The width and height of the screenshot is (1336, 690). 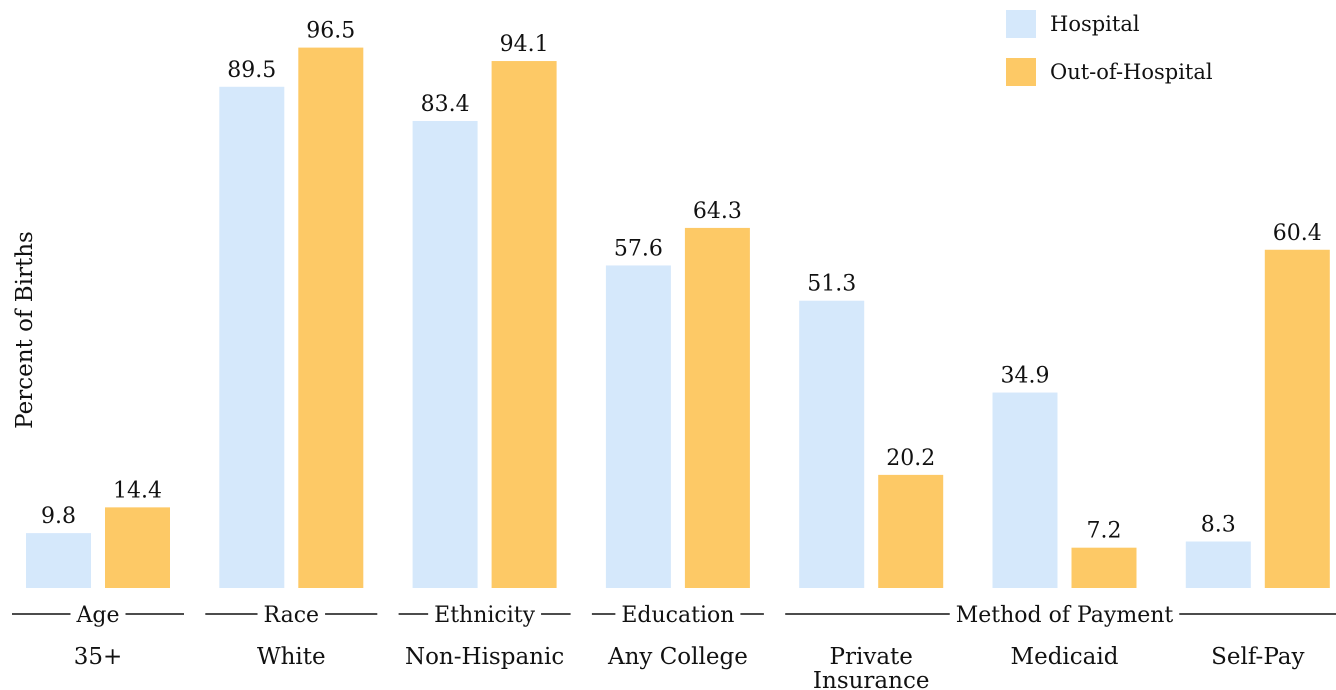 What do you see at coordinates (1025, 376) in the screenshot?
I see `value-label-hospital-6: 34.9` at bounding box center [1025, 376].